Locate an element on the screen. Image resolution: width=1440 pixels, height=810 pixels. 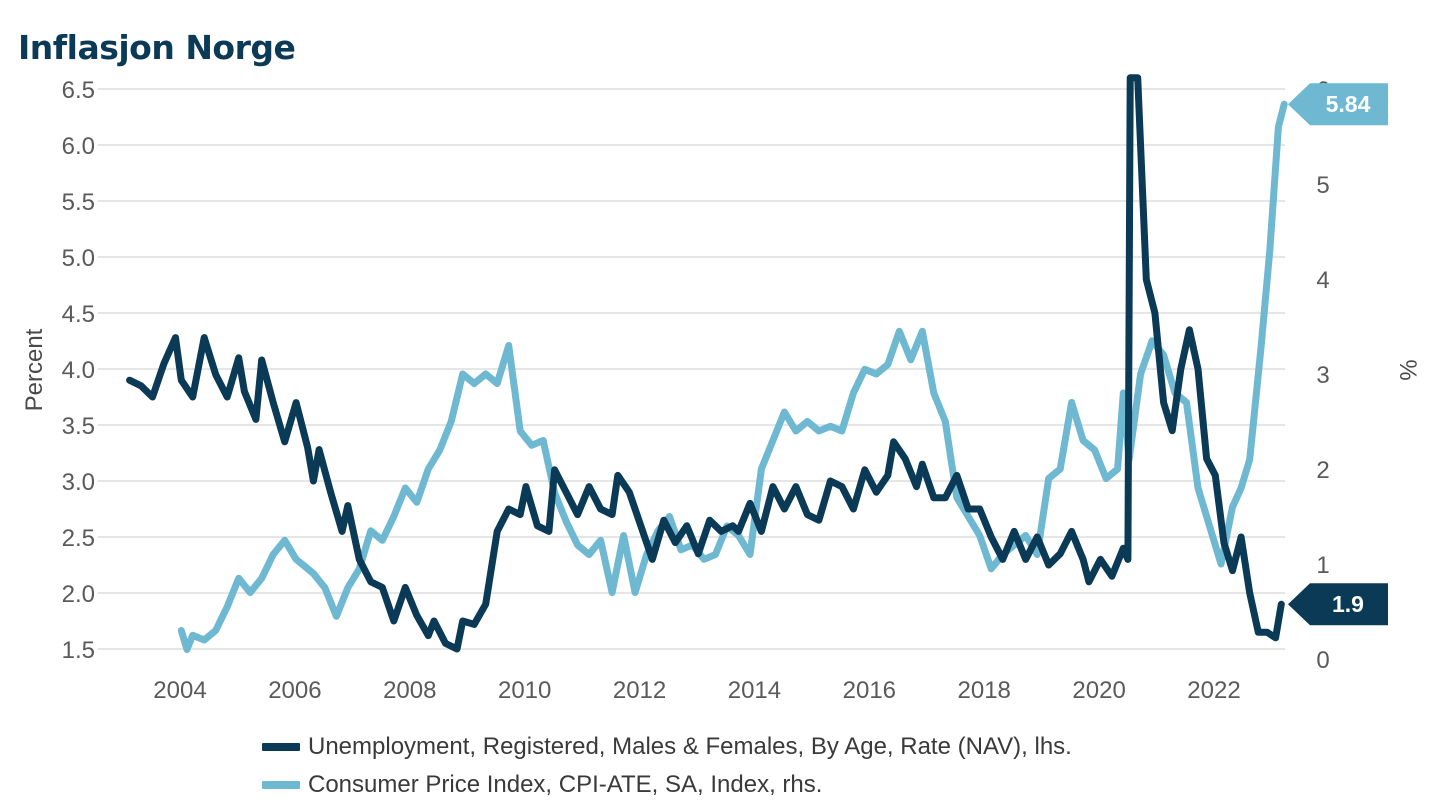
y-tick-left: 5.0 is located at coordinates (78, 258).